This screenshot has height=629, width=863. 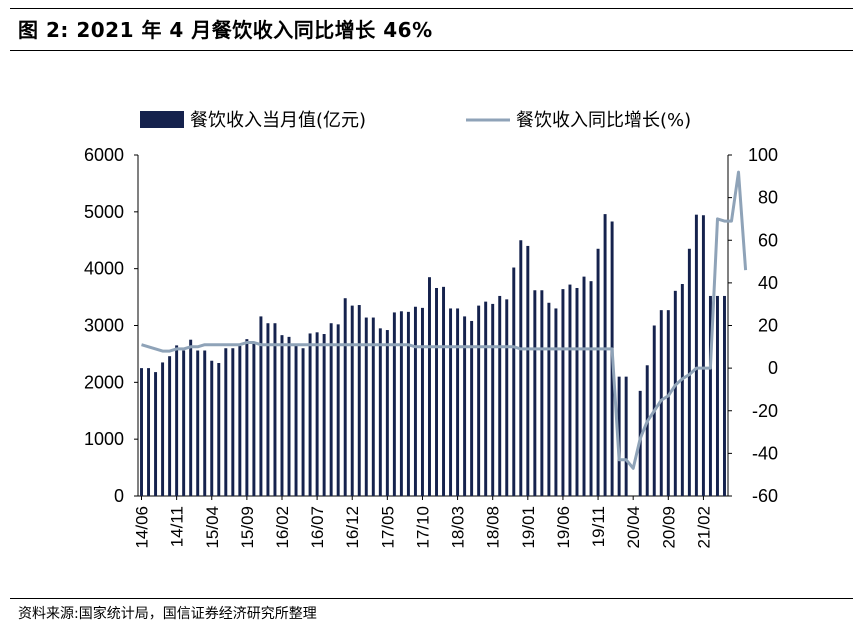 What do you see at coordinates (528, 527) in the screenshot?
I see `x-tick-label: 19/01` at bounding box center [528, 527].